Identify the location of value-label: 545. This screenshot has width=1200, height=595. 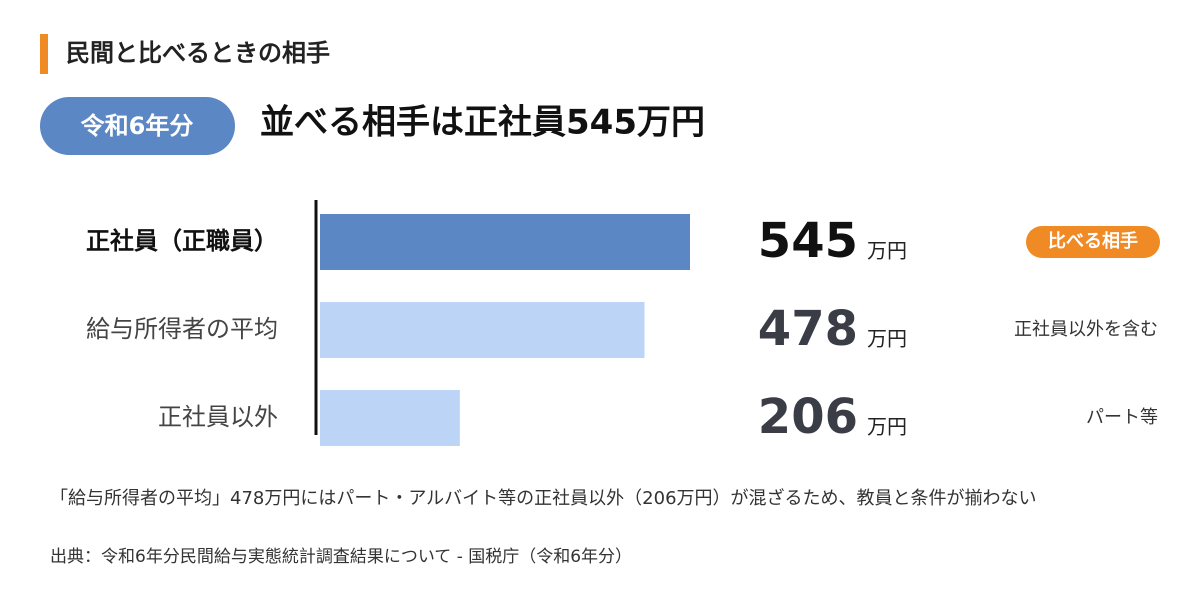
(808, 241).